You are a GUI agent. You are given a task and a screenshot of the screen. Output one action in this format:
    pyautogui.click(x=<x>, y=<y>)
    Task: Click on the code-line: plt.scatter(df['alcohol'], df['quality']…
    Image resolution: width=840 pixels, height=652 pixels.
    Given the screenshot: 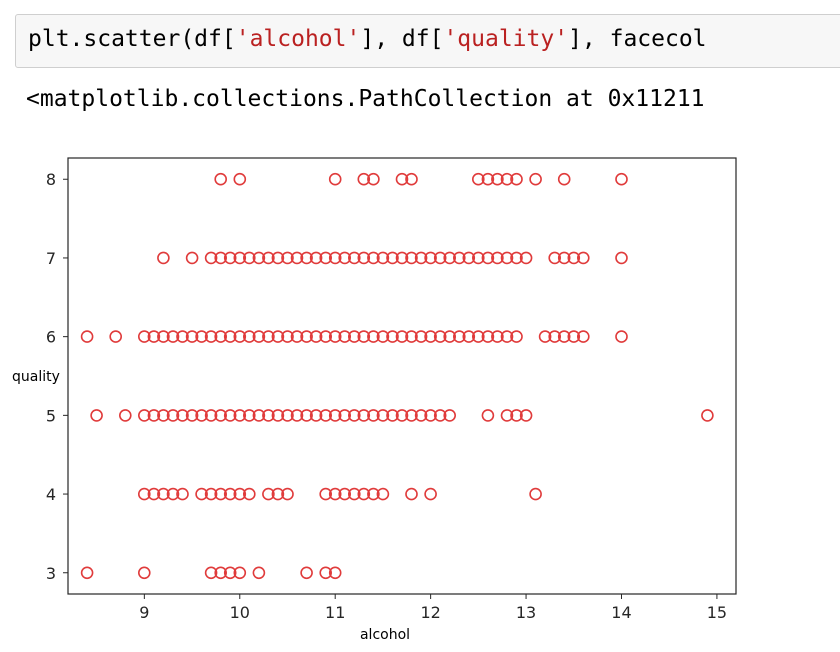 What is the action you would take?
    pyautogui.click(x=367, y=39)
    